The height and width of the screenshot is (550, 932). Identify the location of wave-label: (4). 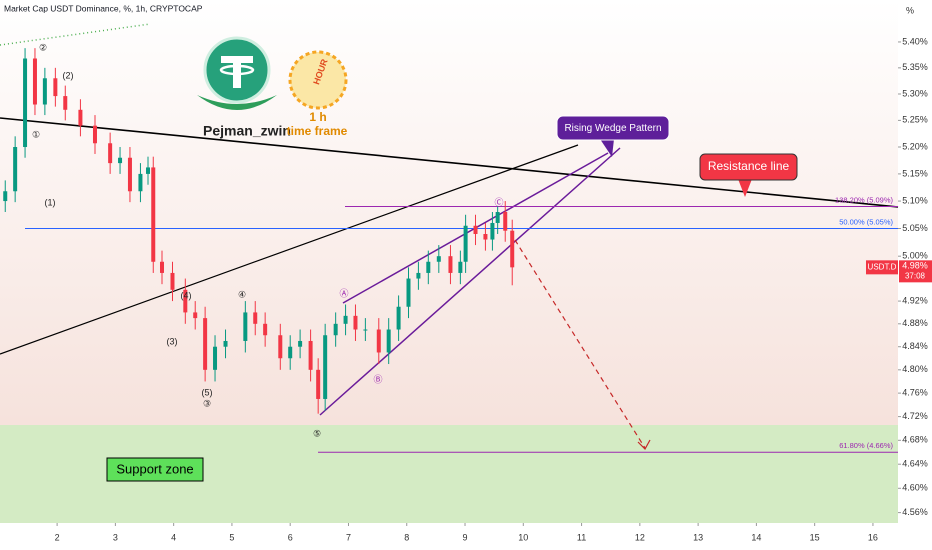
(186, 295).